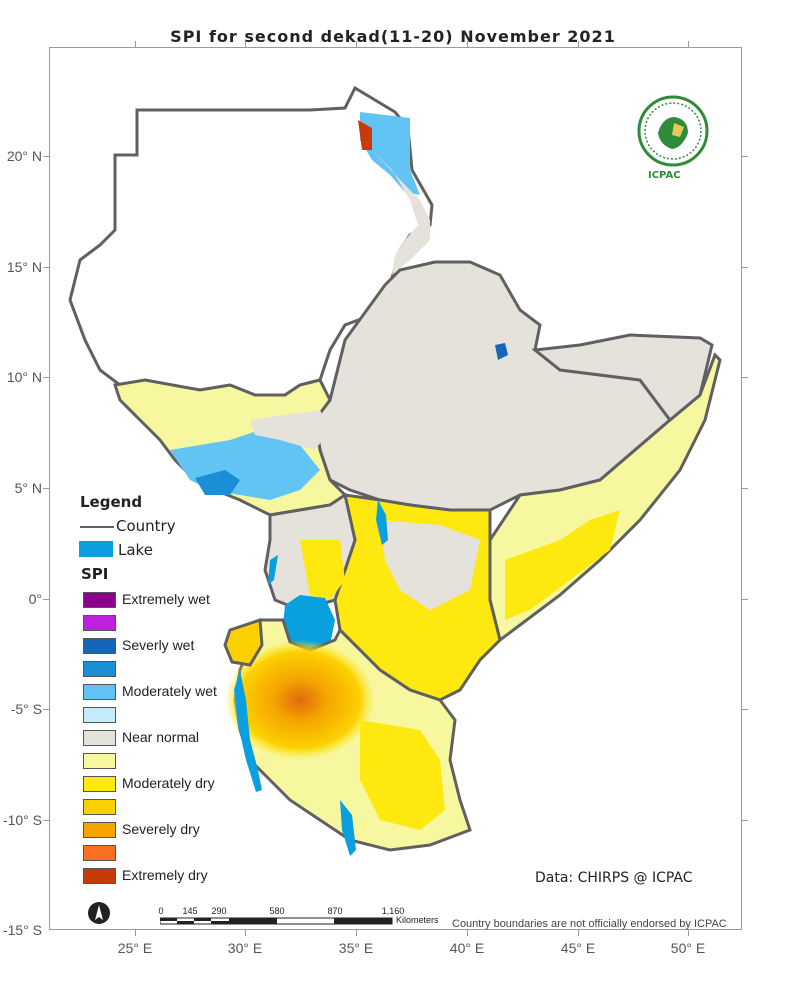 The image size is (786, 981). What do you see at coordinates (165, 875) in the screenshot?
I see `legend-label-12: Extremely dry` at bounding box center [165, 875].